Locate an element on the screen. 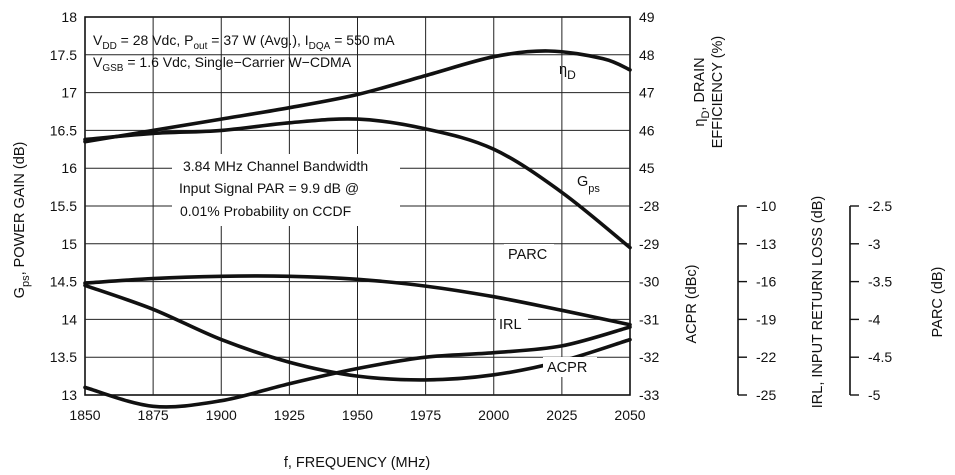  series-line-irl is located at coordinates (357, 332).